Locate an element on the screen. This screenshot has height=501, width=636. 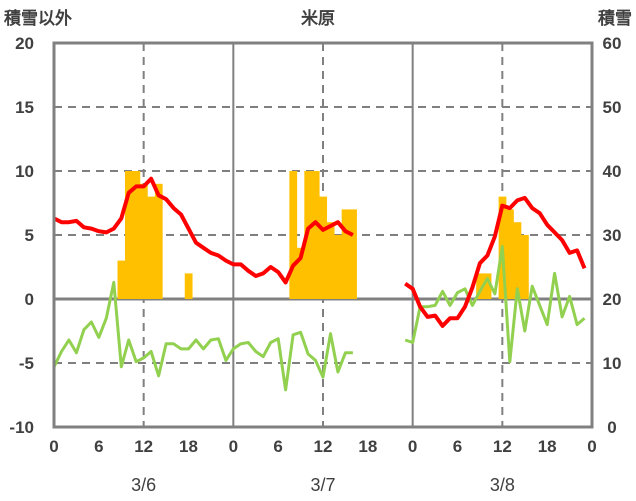
right-tick-label: 0 is located at coordinates (611, 427).